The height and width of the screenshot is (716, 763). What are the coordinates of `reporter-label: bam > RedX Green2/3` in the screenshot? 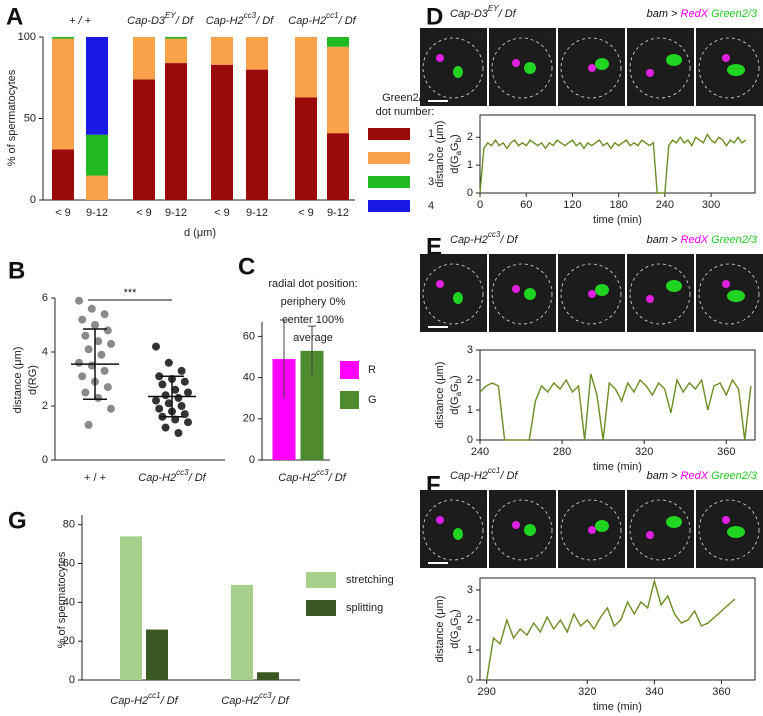 It's located at (702, 476).